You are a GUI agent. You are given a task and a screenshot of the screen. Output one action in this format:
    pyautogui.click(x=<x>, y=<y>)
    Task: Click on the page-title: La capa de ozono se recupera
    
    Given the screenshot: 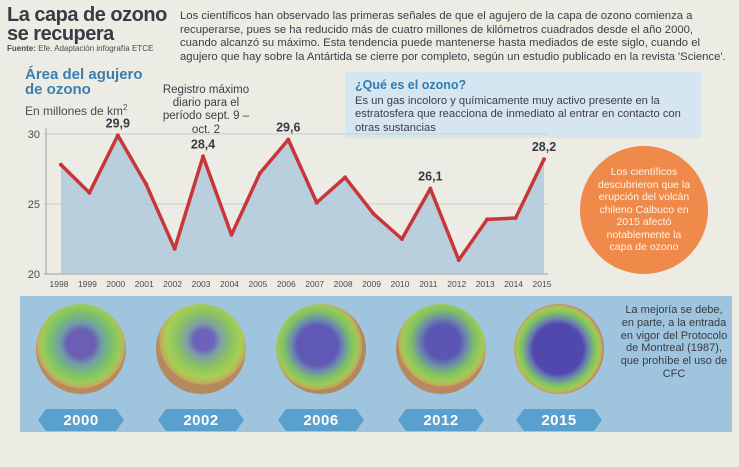 What is the action you would take?
    pyautogui.click(x=87, y=24)
    